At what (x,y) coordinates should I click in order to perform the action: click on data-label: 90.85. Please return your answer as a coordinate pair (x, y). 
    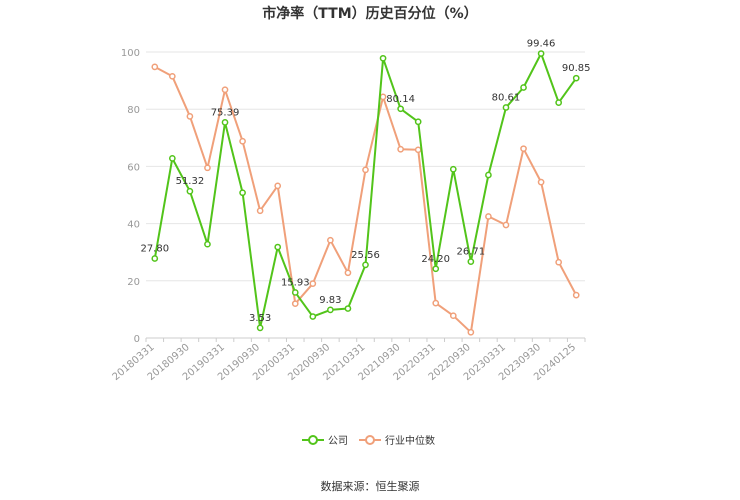
    Looking at the image, I should click on (576, 68).